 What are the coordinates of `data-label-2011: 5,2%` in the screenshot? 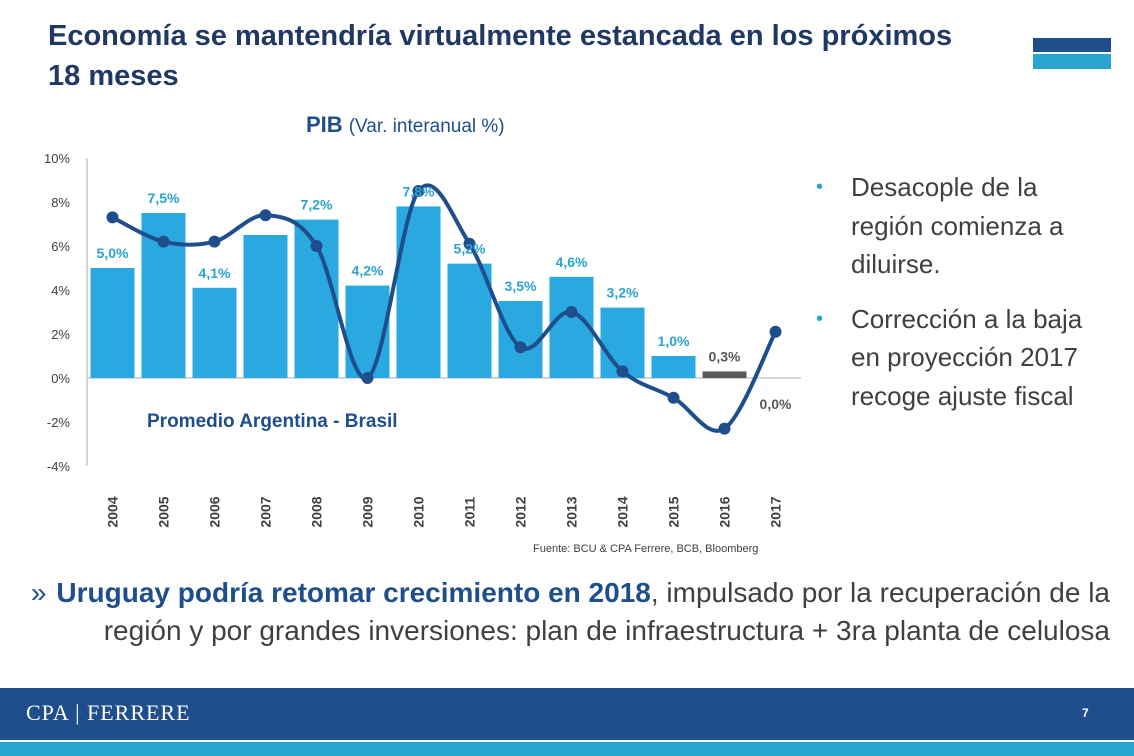 It's located at (470, 249).